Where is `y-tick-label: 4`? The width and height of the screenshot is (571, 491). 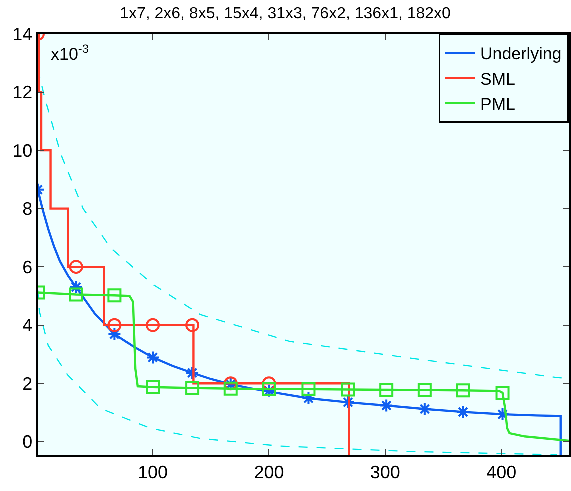 y-tick-label: 4 is located at coordinates (27, 326).